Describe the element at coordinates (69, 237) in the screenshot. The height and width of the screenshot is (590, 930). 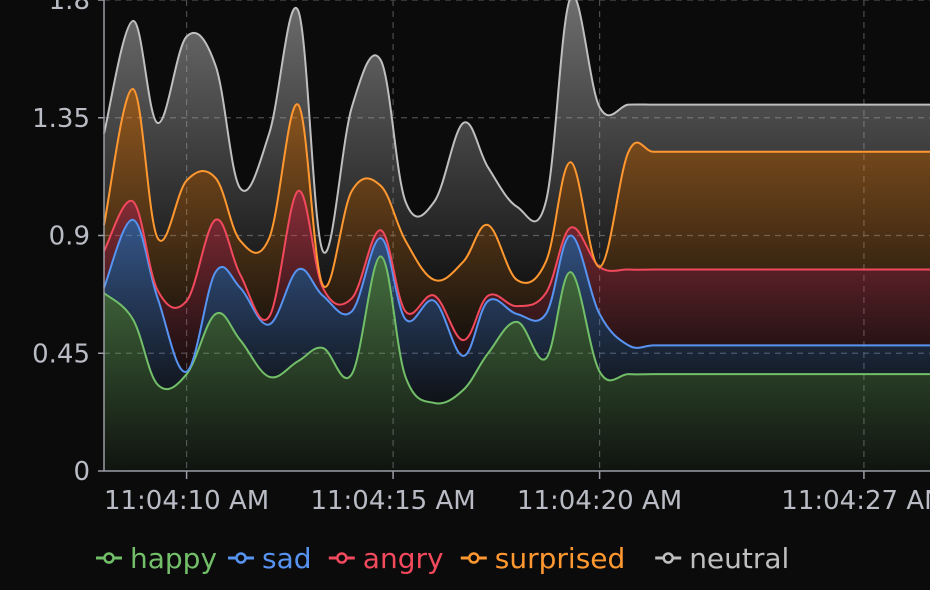
I see `y-tick-label: 0.9` at that location.